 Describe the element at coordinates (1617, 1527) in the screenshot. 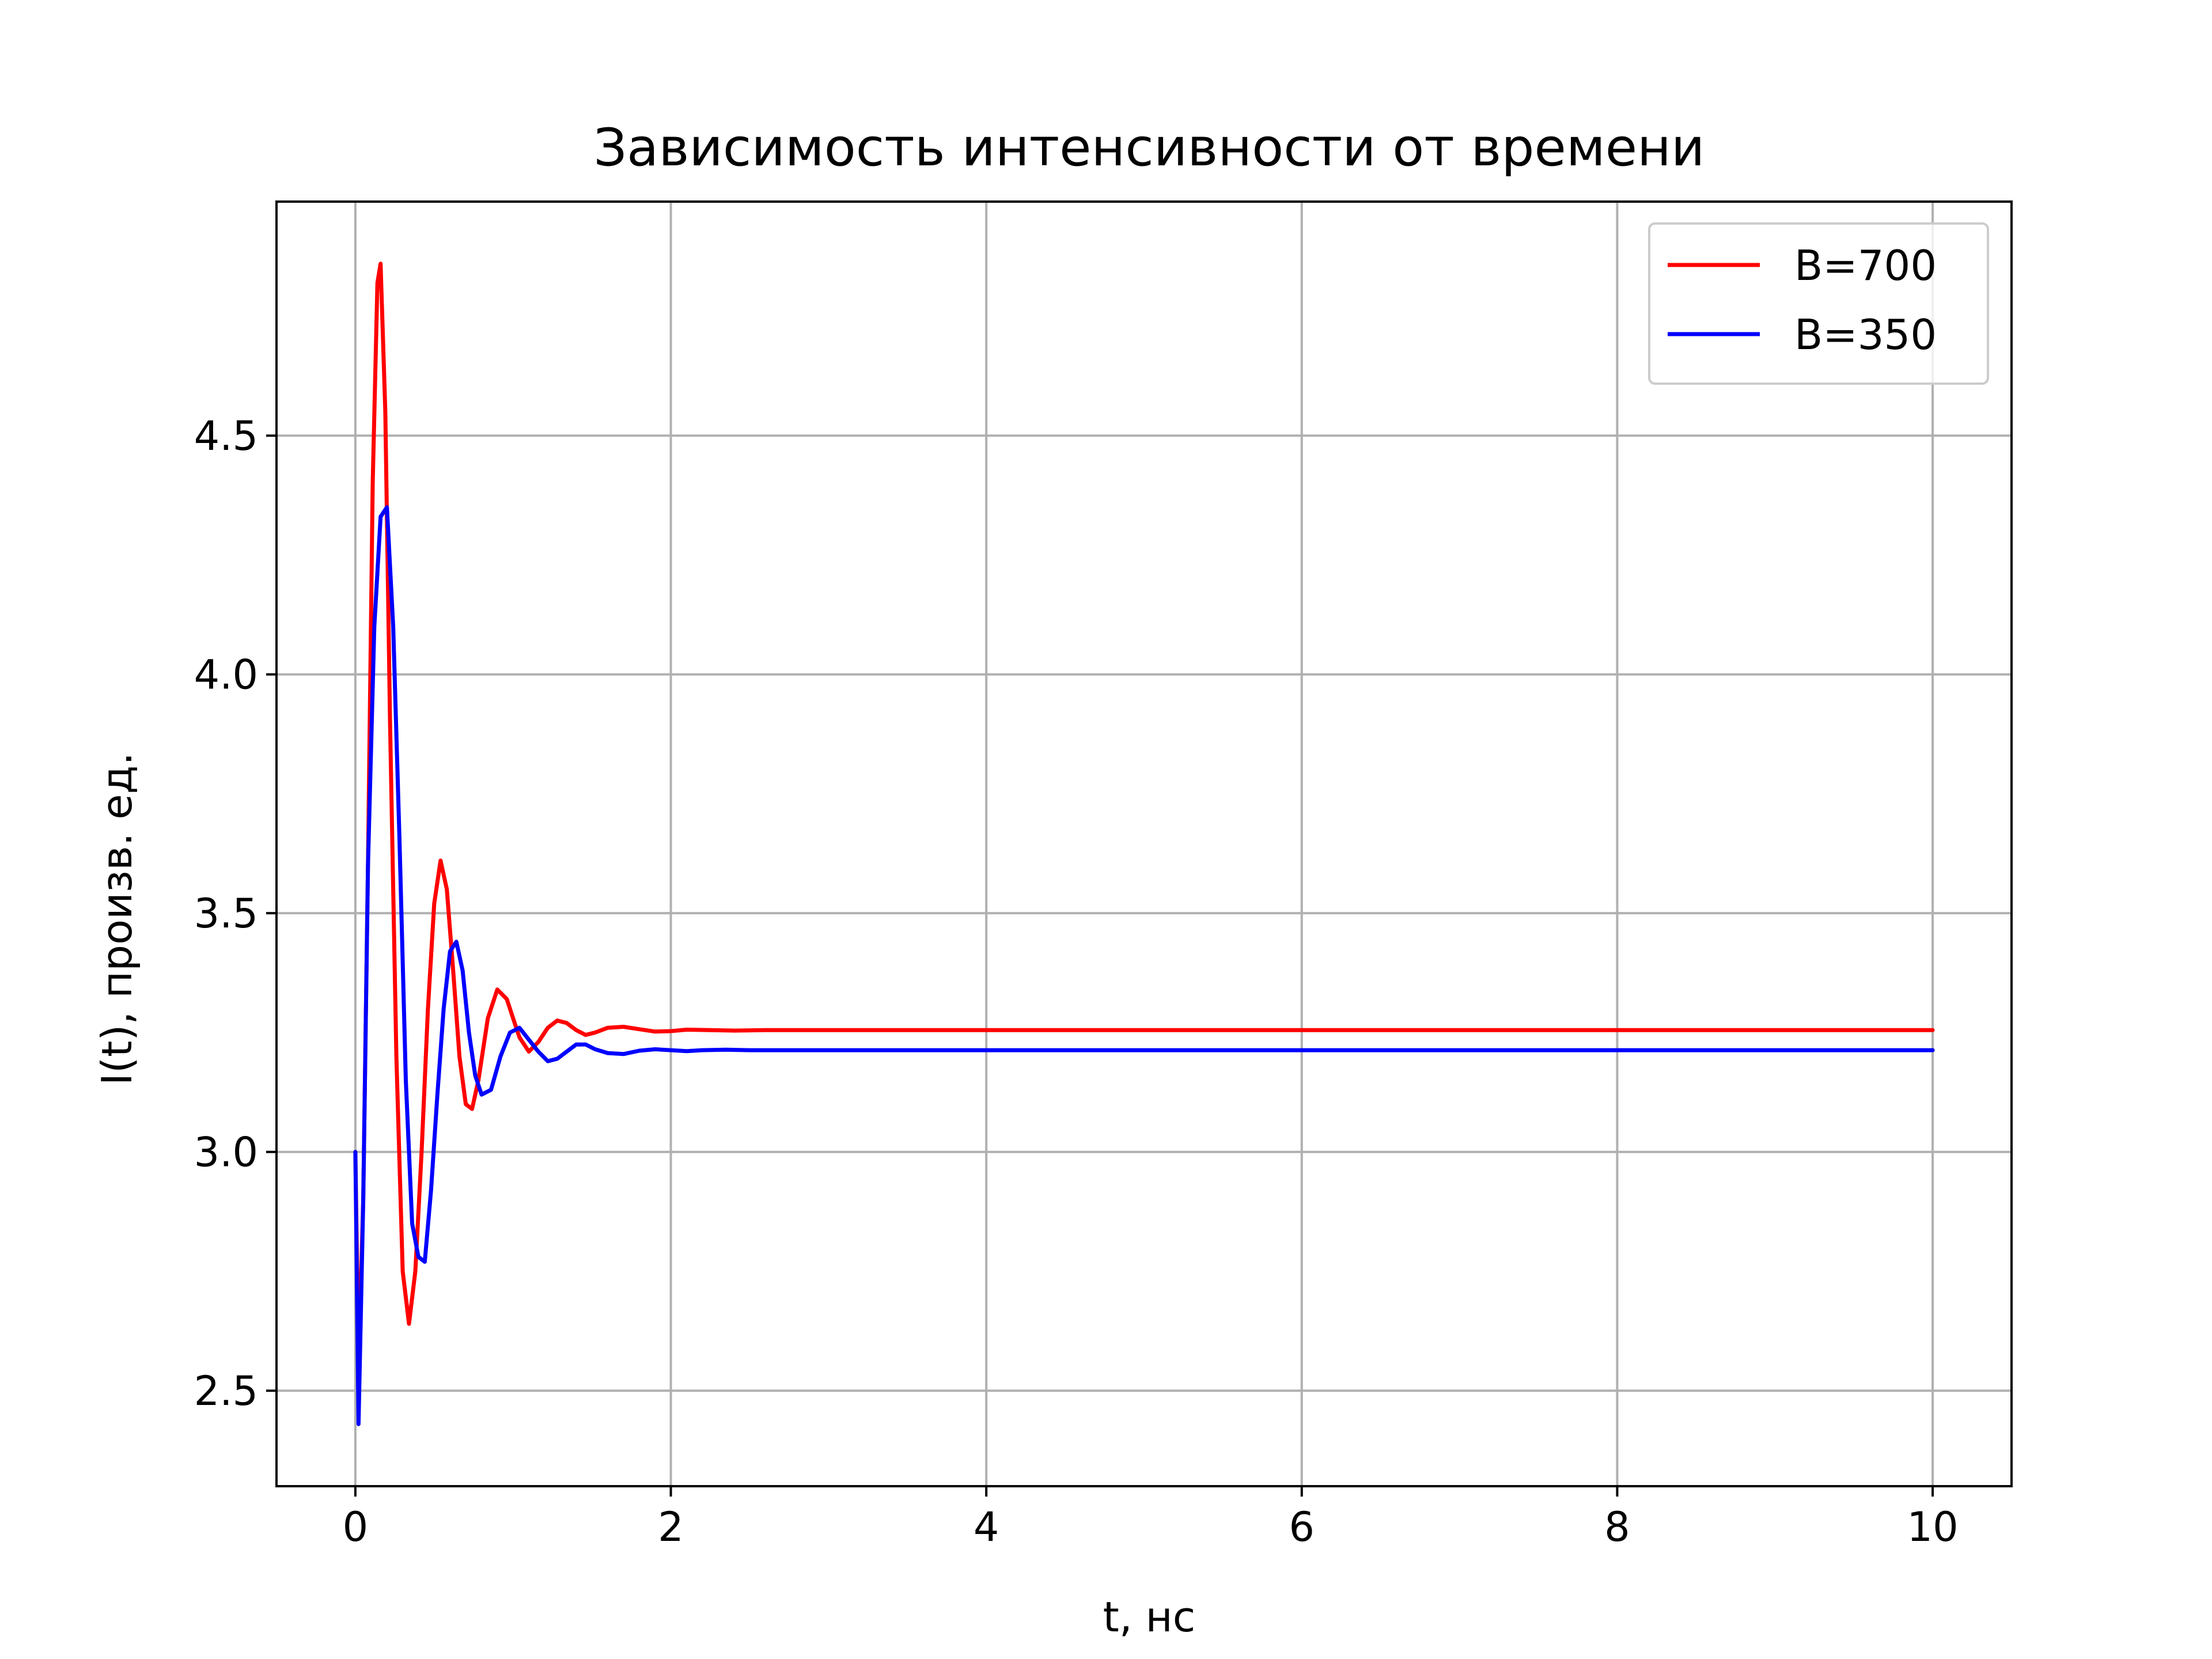

I see `x-tick-label: 8` at that location.